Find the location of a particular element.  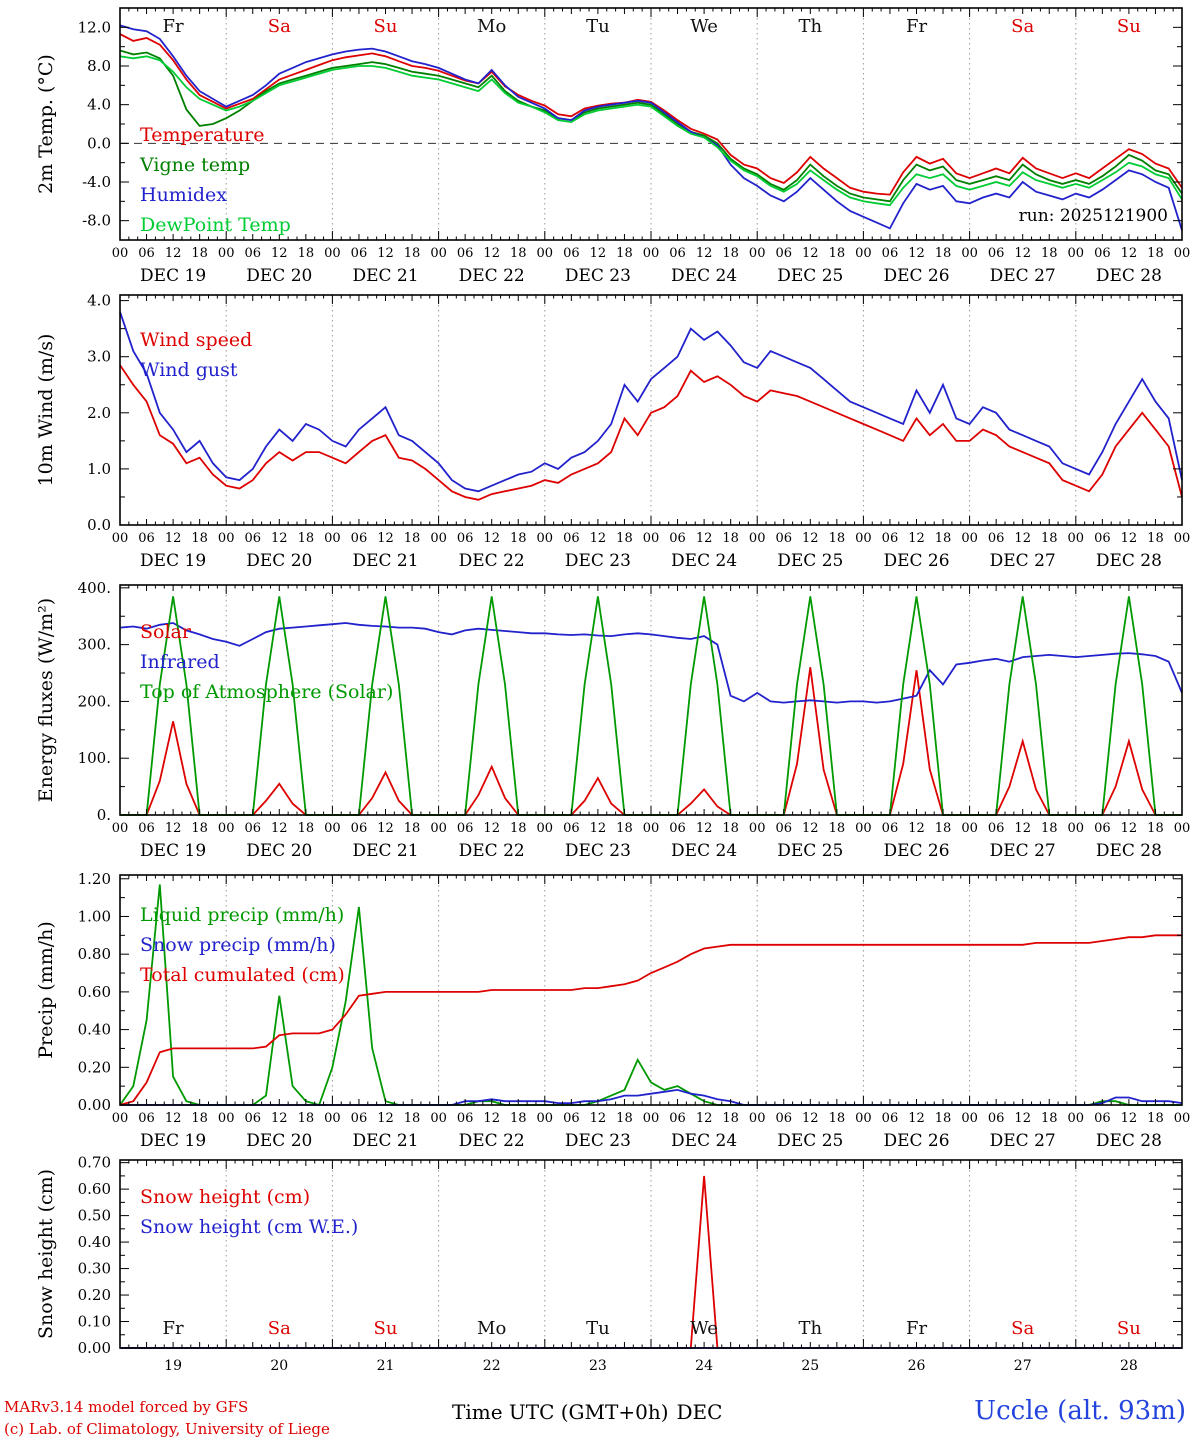

day-name-label: Su is located at coordinates (386, 26).